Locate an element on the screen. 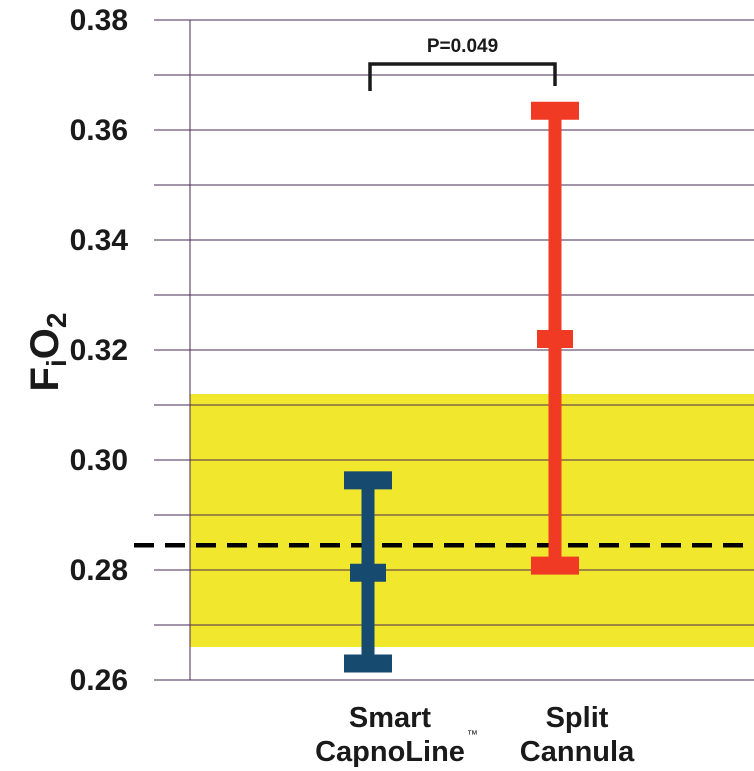 This screenshot has width=754, height=771. y-axis-title-part: i is located at coordinates (56, 363).